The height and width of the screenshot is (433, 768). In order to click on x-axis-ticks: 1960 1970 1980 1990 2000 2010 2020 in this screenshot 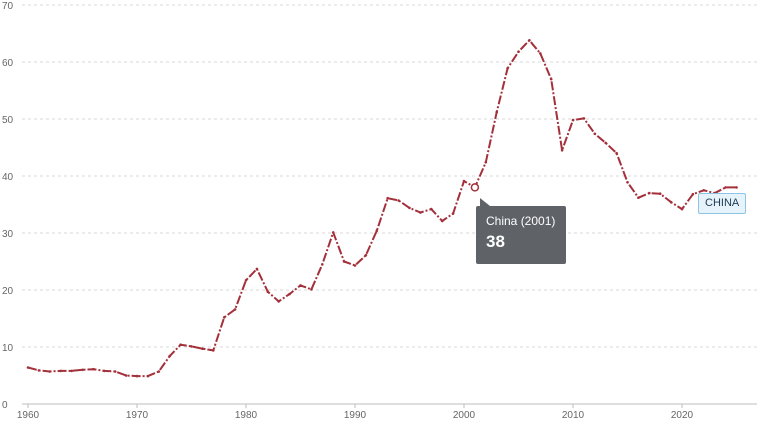, I will do `click(355, 412)`.